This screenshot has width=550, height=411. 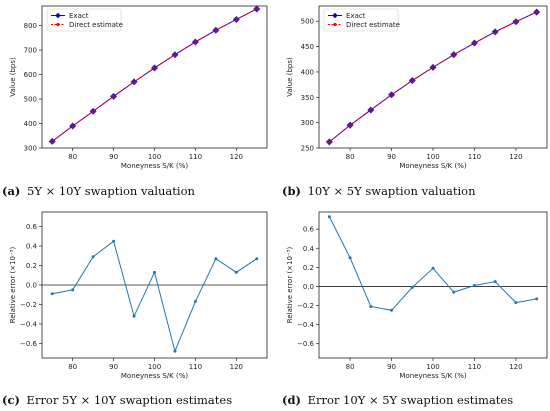 I want to click on caption-a: (a) 5Y × 10Y swaption valuation, so click(x=99, y=191).